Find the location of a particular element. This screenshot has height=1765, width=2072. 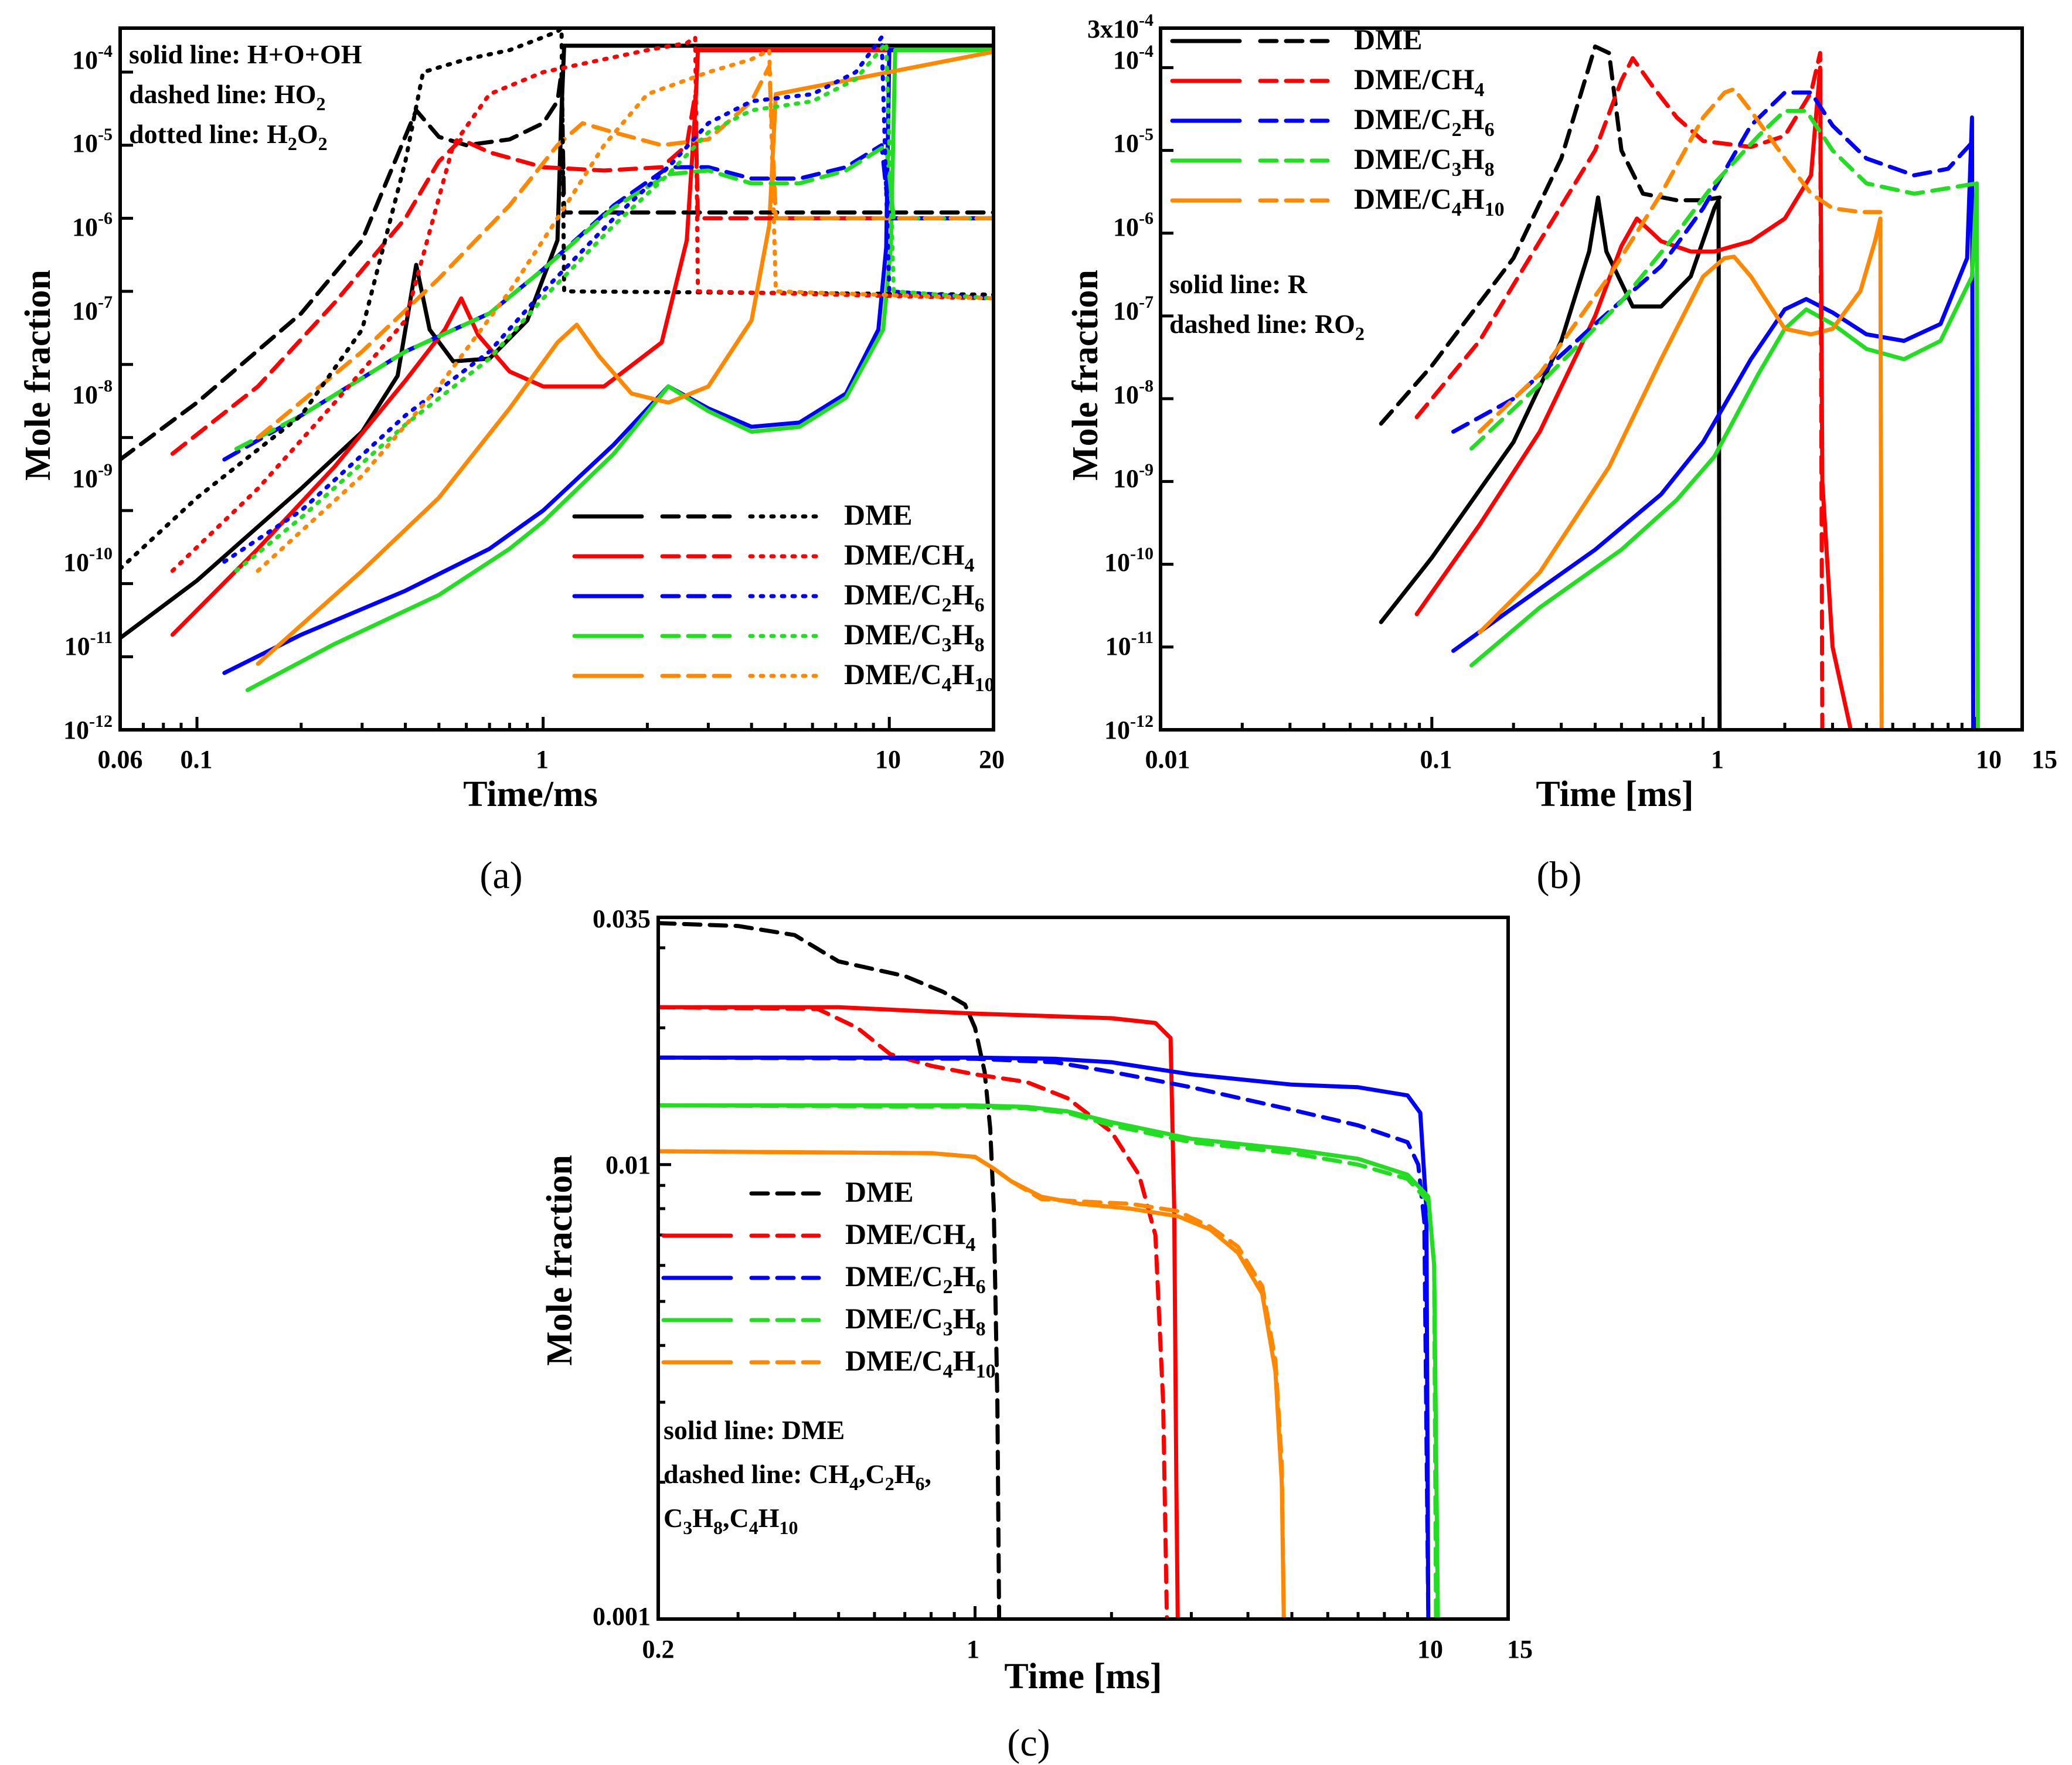

panel-a-ytick-label: 10⁻⁸ is located at coordinates (92, 393).